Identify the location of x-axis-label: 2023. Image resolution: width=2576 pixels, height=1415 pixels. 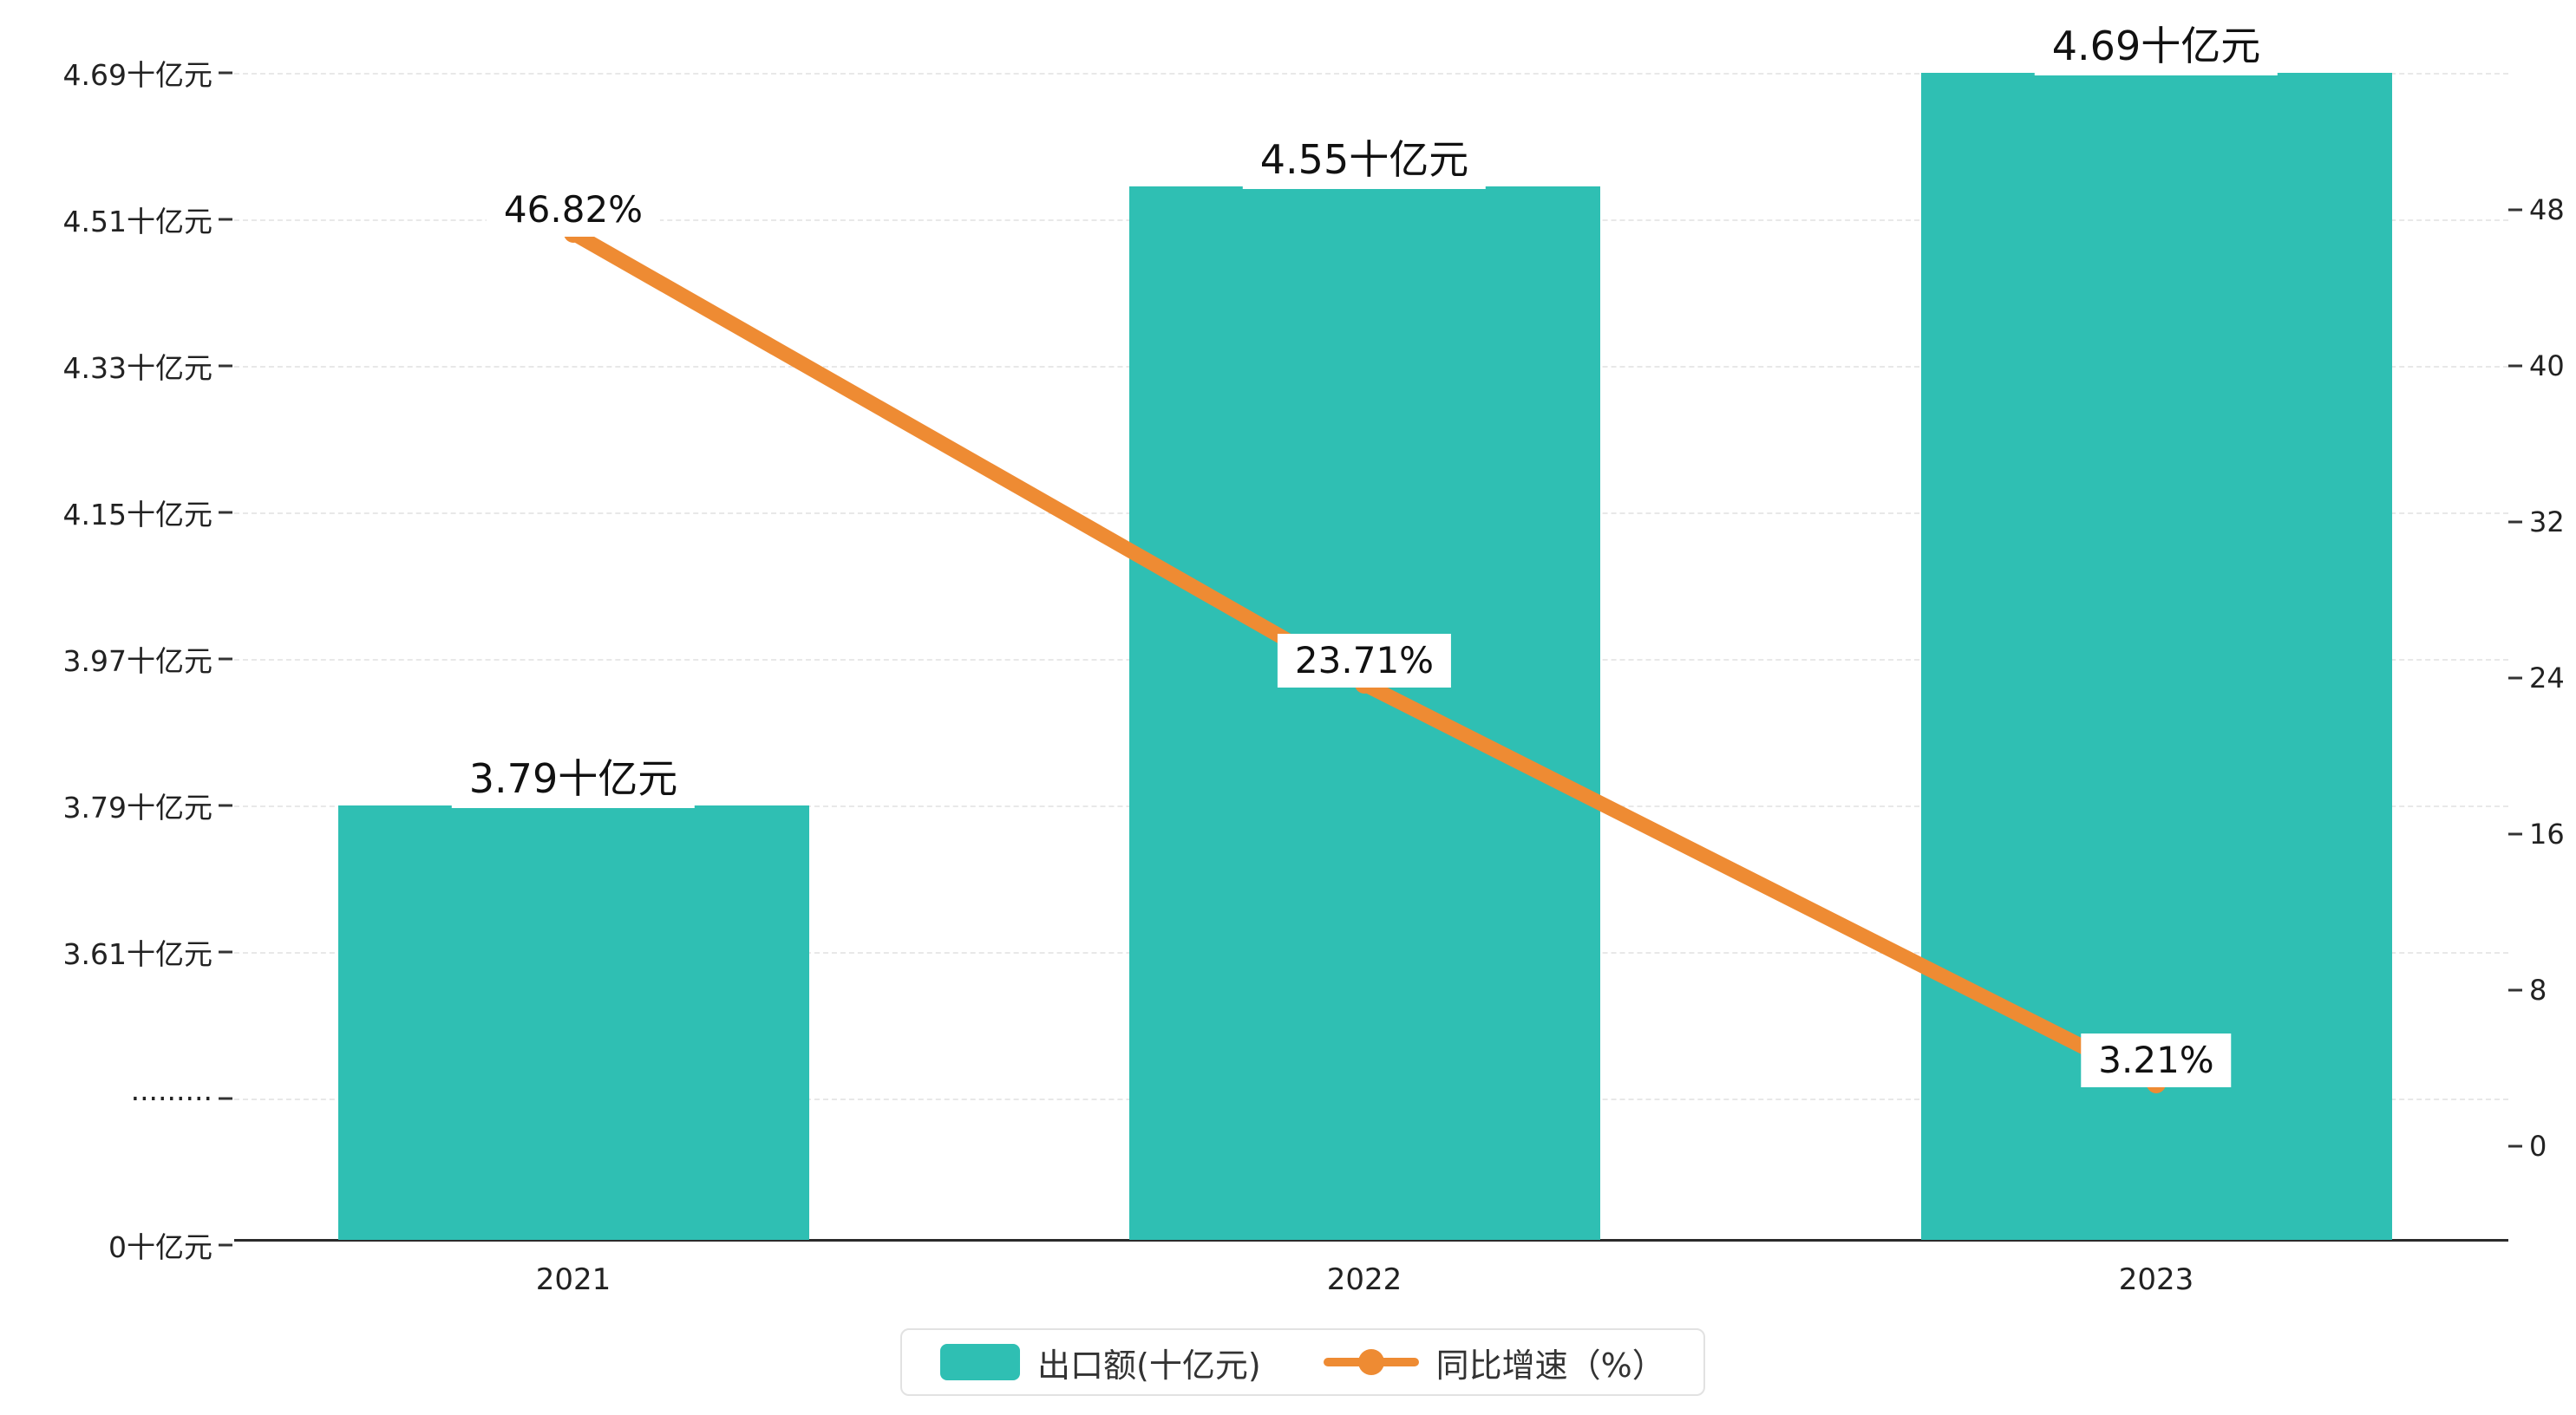
(2156, 1279).